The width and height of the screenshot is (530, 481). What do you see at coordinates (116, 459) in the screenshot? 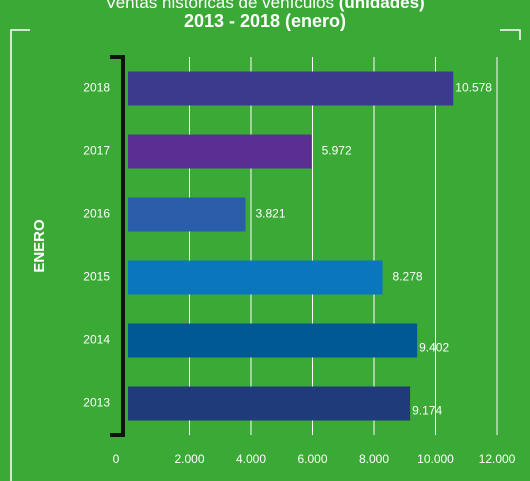
I see `x-tick-label: 0` at bounding box center [116, 459].